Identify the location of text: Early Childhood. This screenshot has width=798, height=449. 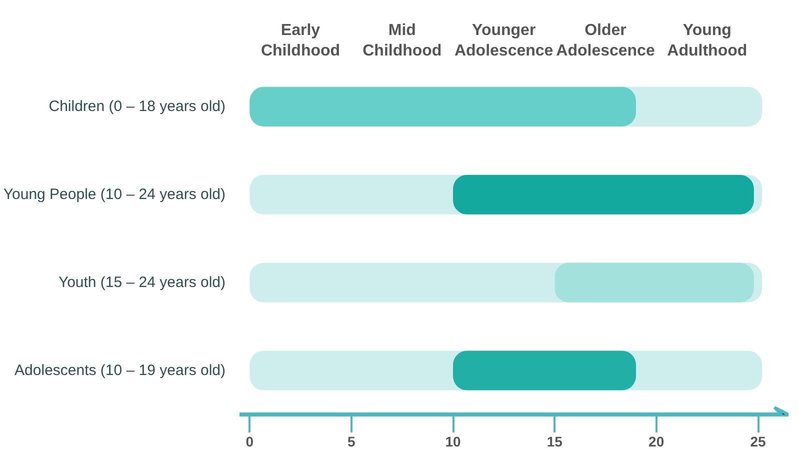
(300, 41).